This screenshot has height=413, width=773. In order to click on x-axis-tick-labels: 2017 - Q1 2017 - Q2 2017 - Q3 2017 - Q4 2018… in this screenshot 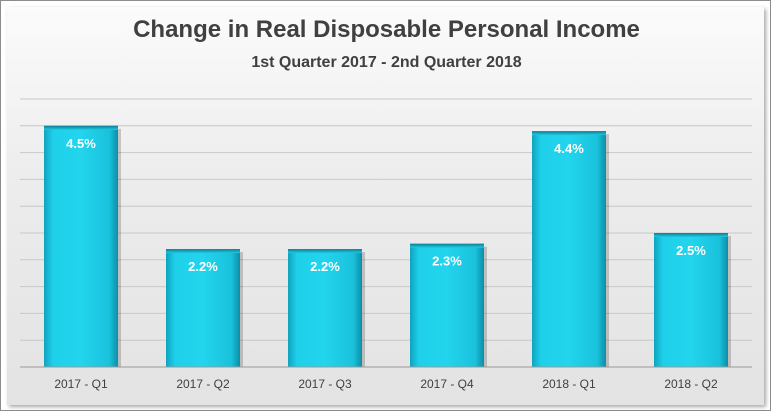, I will do `click(386, 384)`.